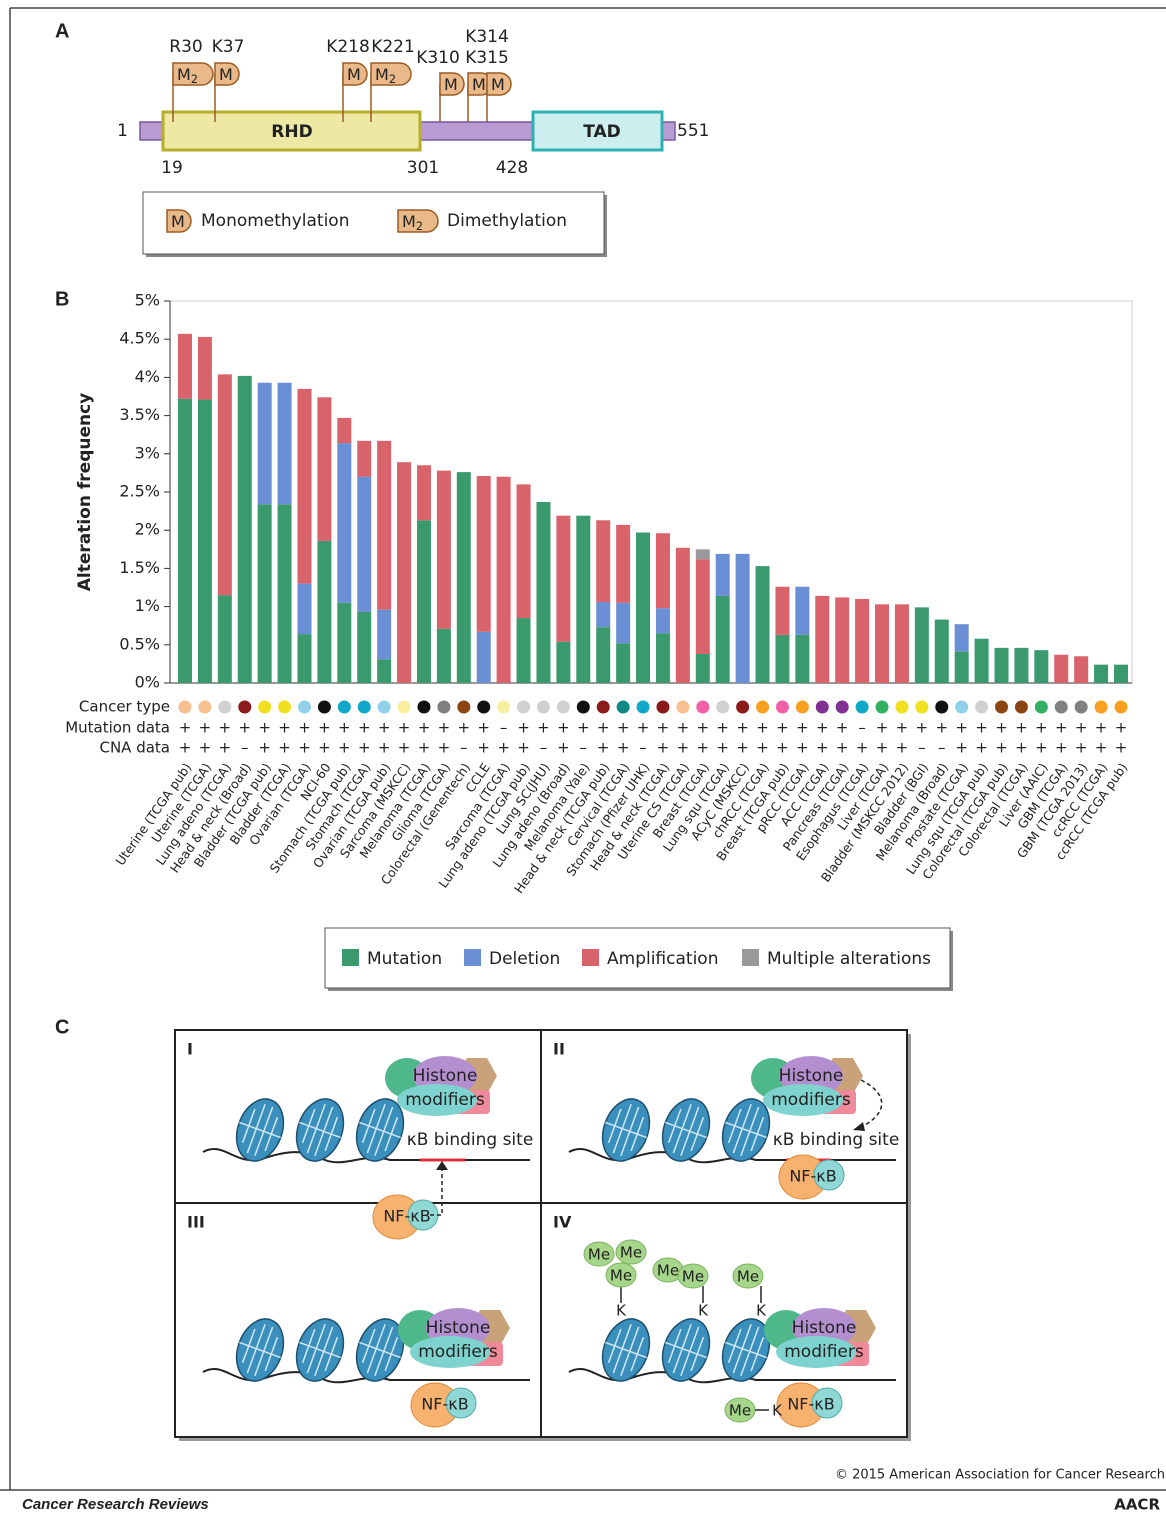  What do you see at coordinates (803, 1100) in the screenshot?
I see `modifier-teal` at bounding box center [803, 1100].